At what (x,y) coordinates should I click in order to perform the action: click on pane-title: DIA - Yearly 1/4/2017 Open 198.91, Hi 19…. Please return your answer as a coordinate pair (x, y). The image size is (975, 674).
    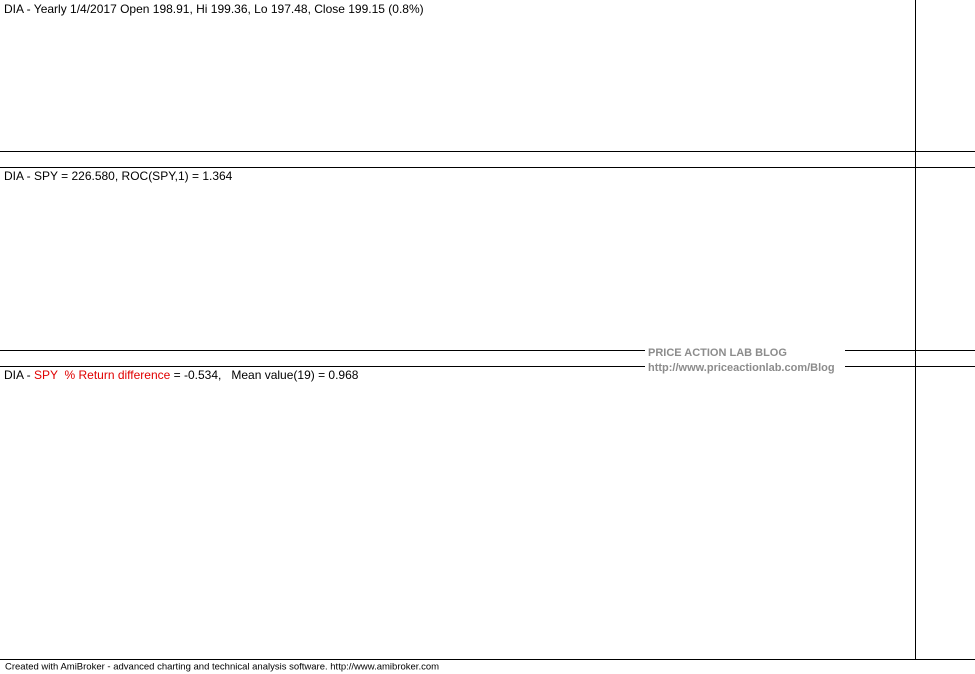
    Looking at the image, I should click on (214, 9).